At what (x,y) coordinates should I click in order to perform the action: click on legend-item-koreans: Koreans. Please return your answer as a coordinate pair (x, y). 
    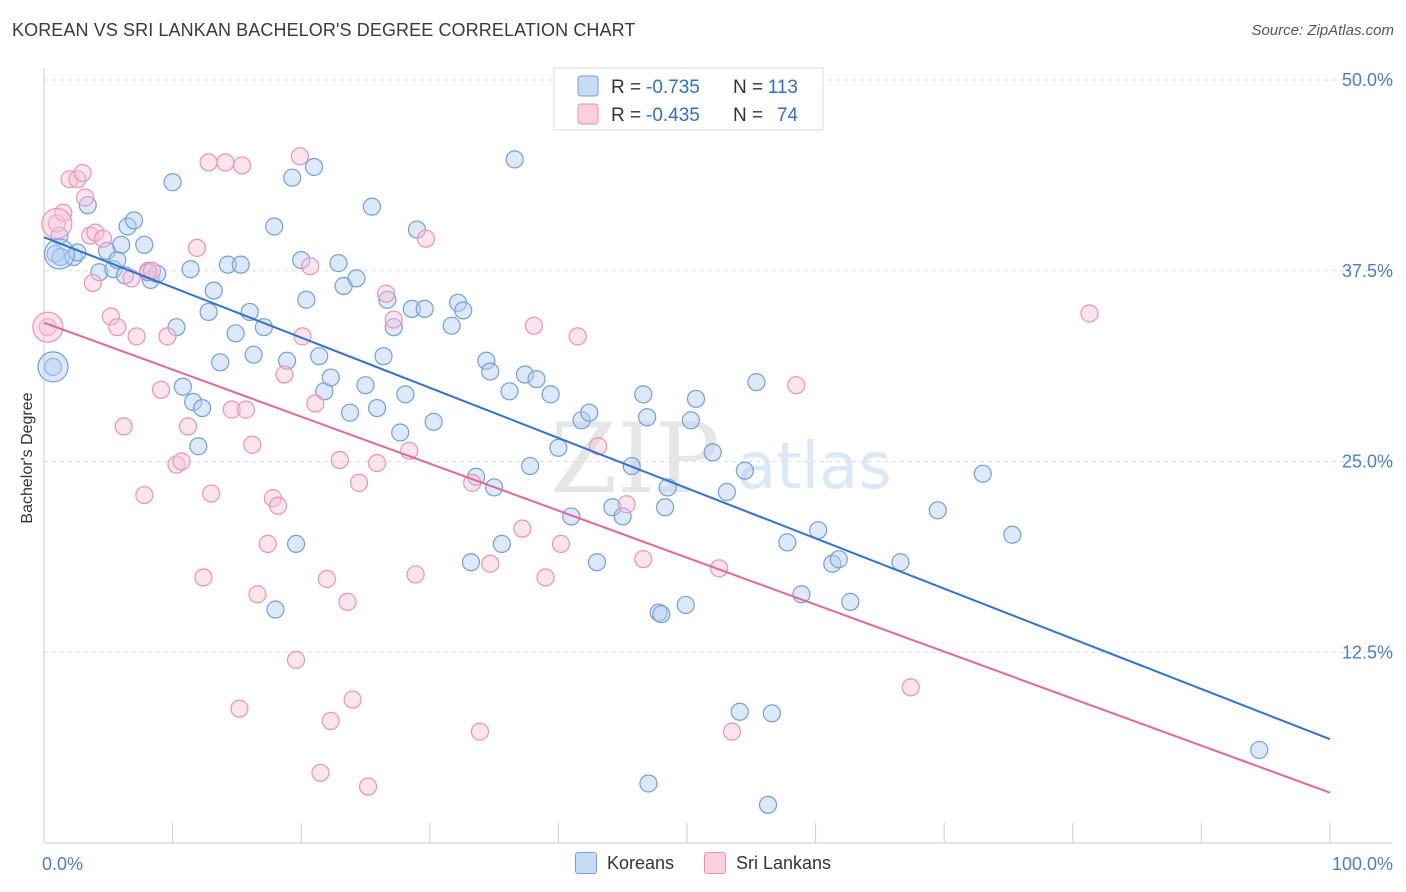
    Looking at the image, I should click on (624, 863).